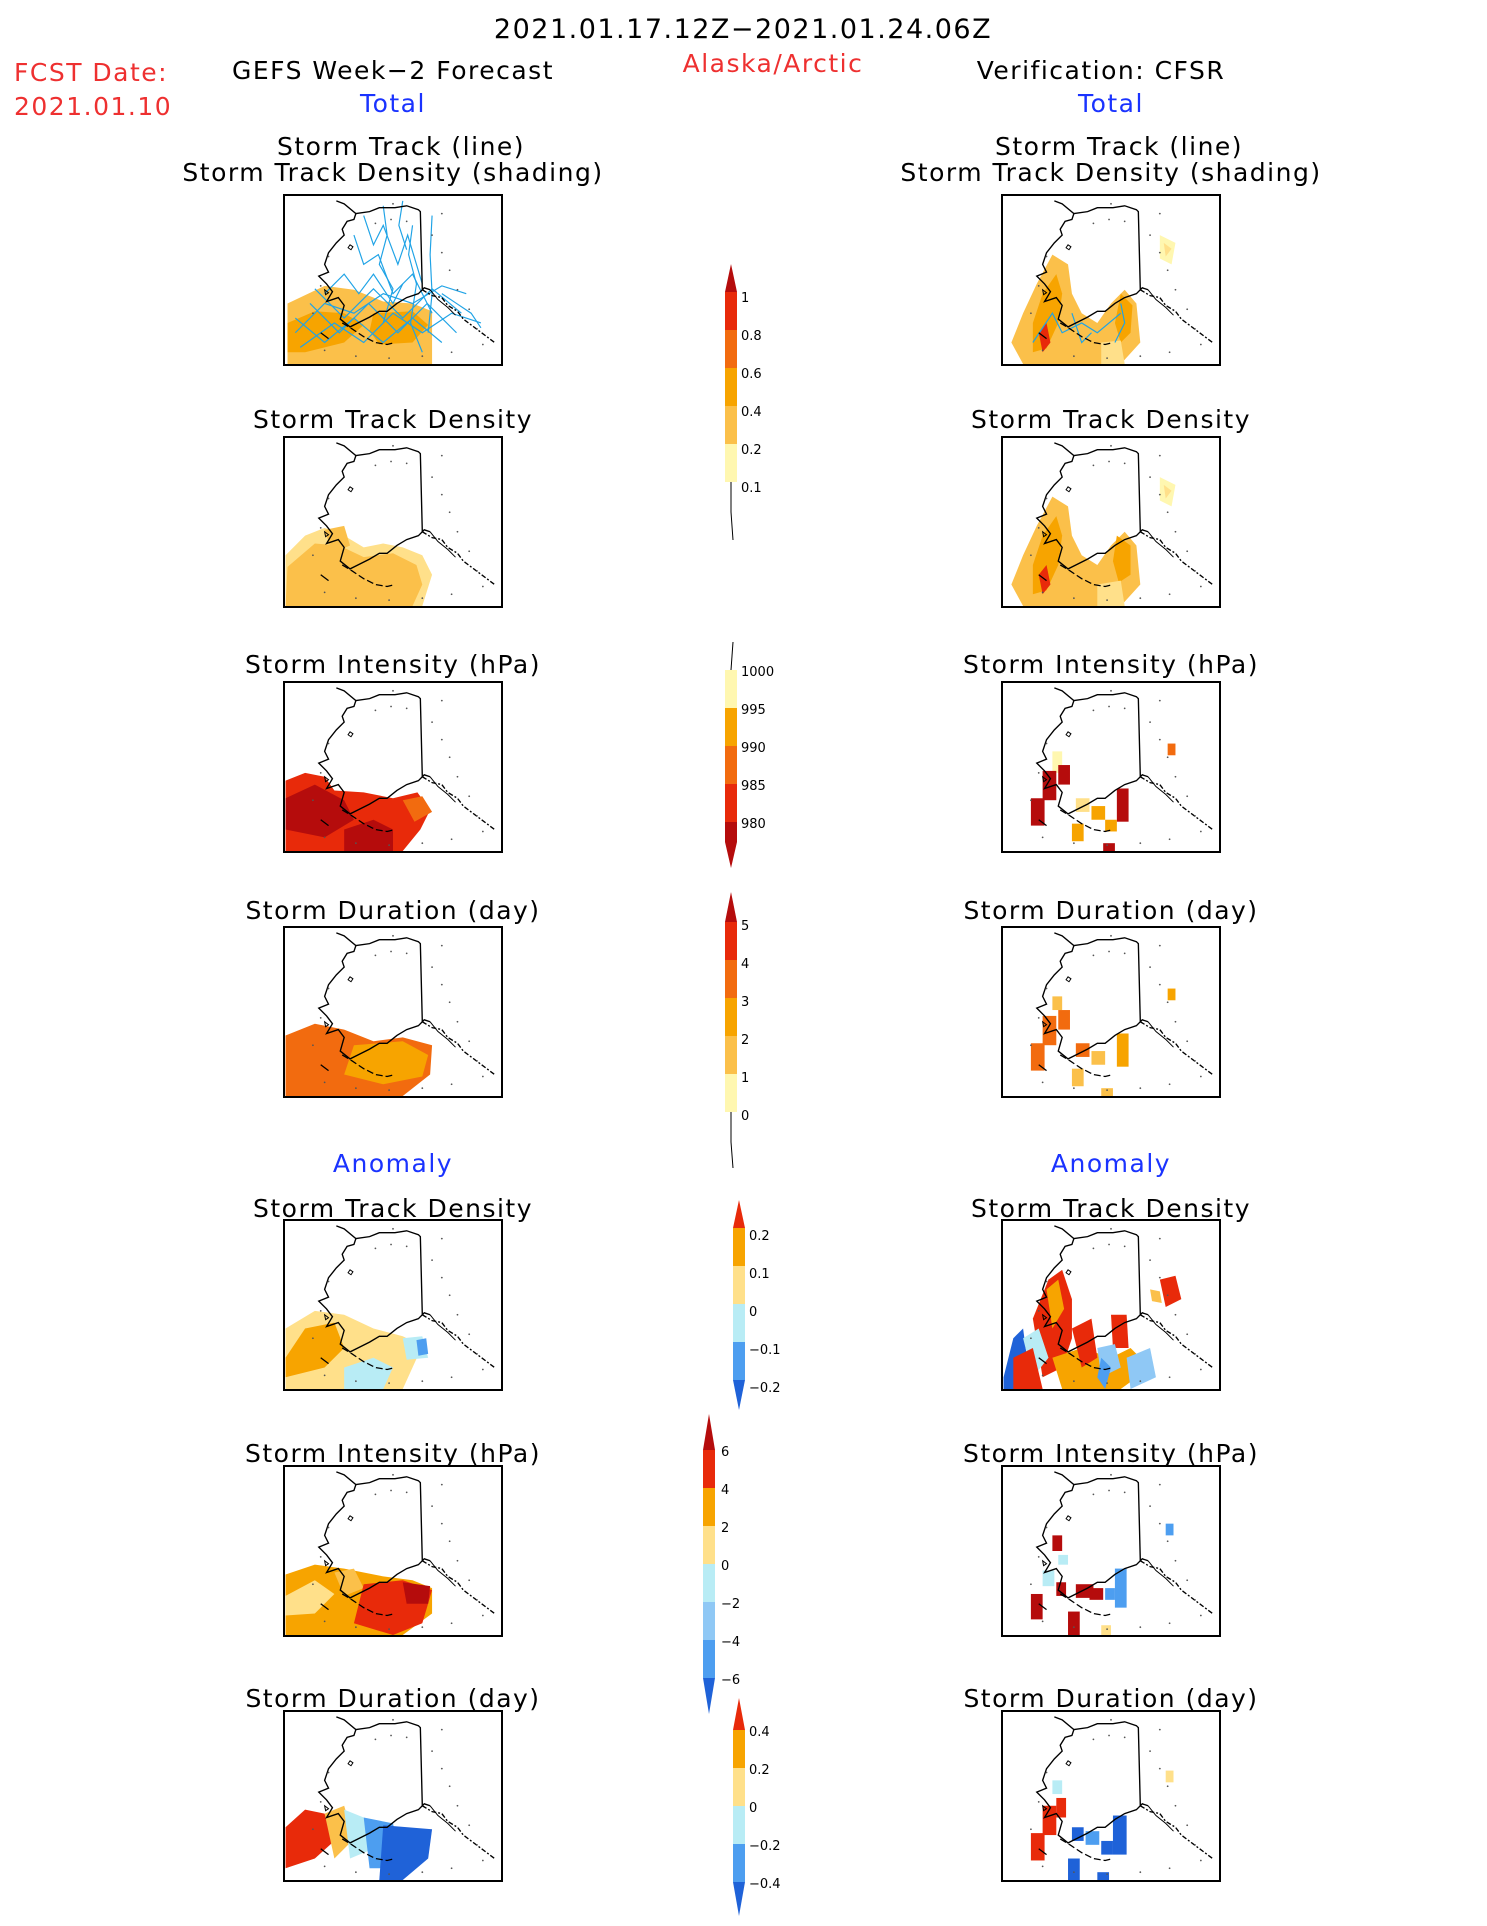 The image size is (1487, 1926). I want to click on colorbar-tick-label: 990, so click(753, 748).